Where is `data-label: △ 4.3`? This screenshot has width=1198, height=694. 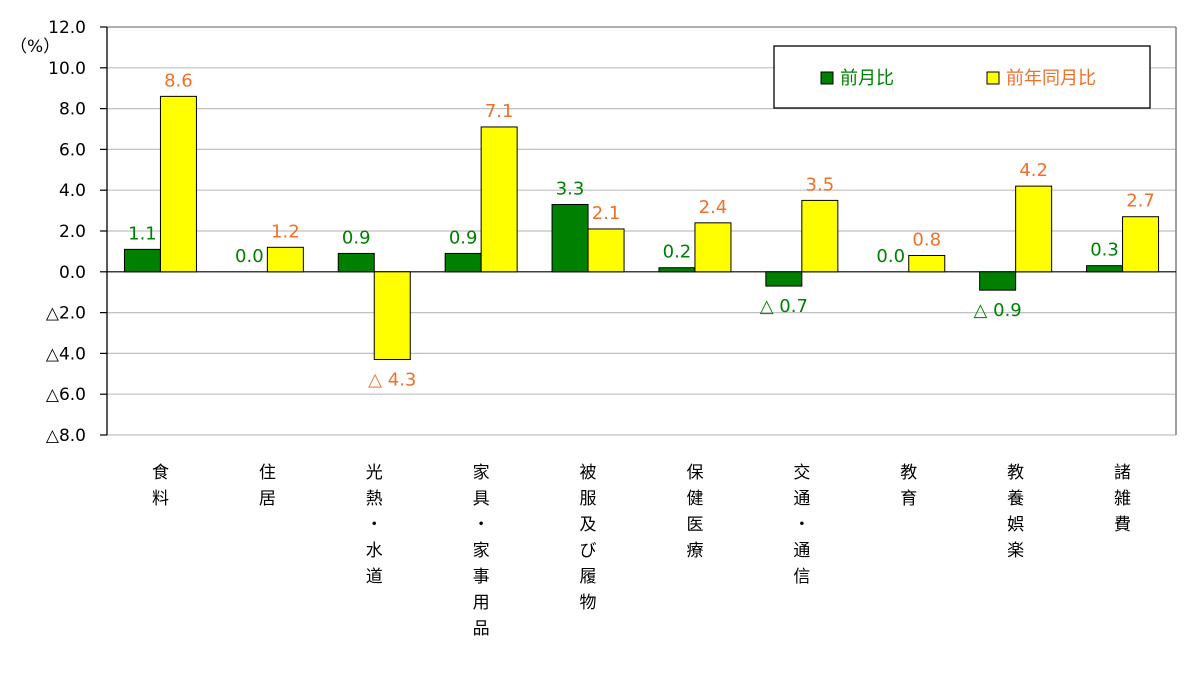 data-label: △ 4.3 is located at coordinates (392, 380).